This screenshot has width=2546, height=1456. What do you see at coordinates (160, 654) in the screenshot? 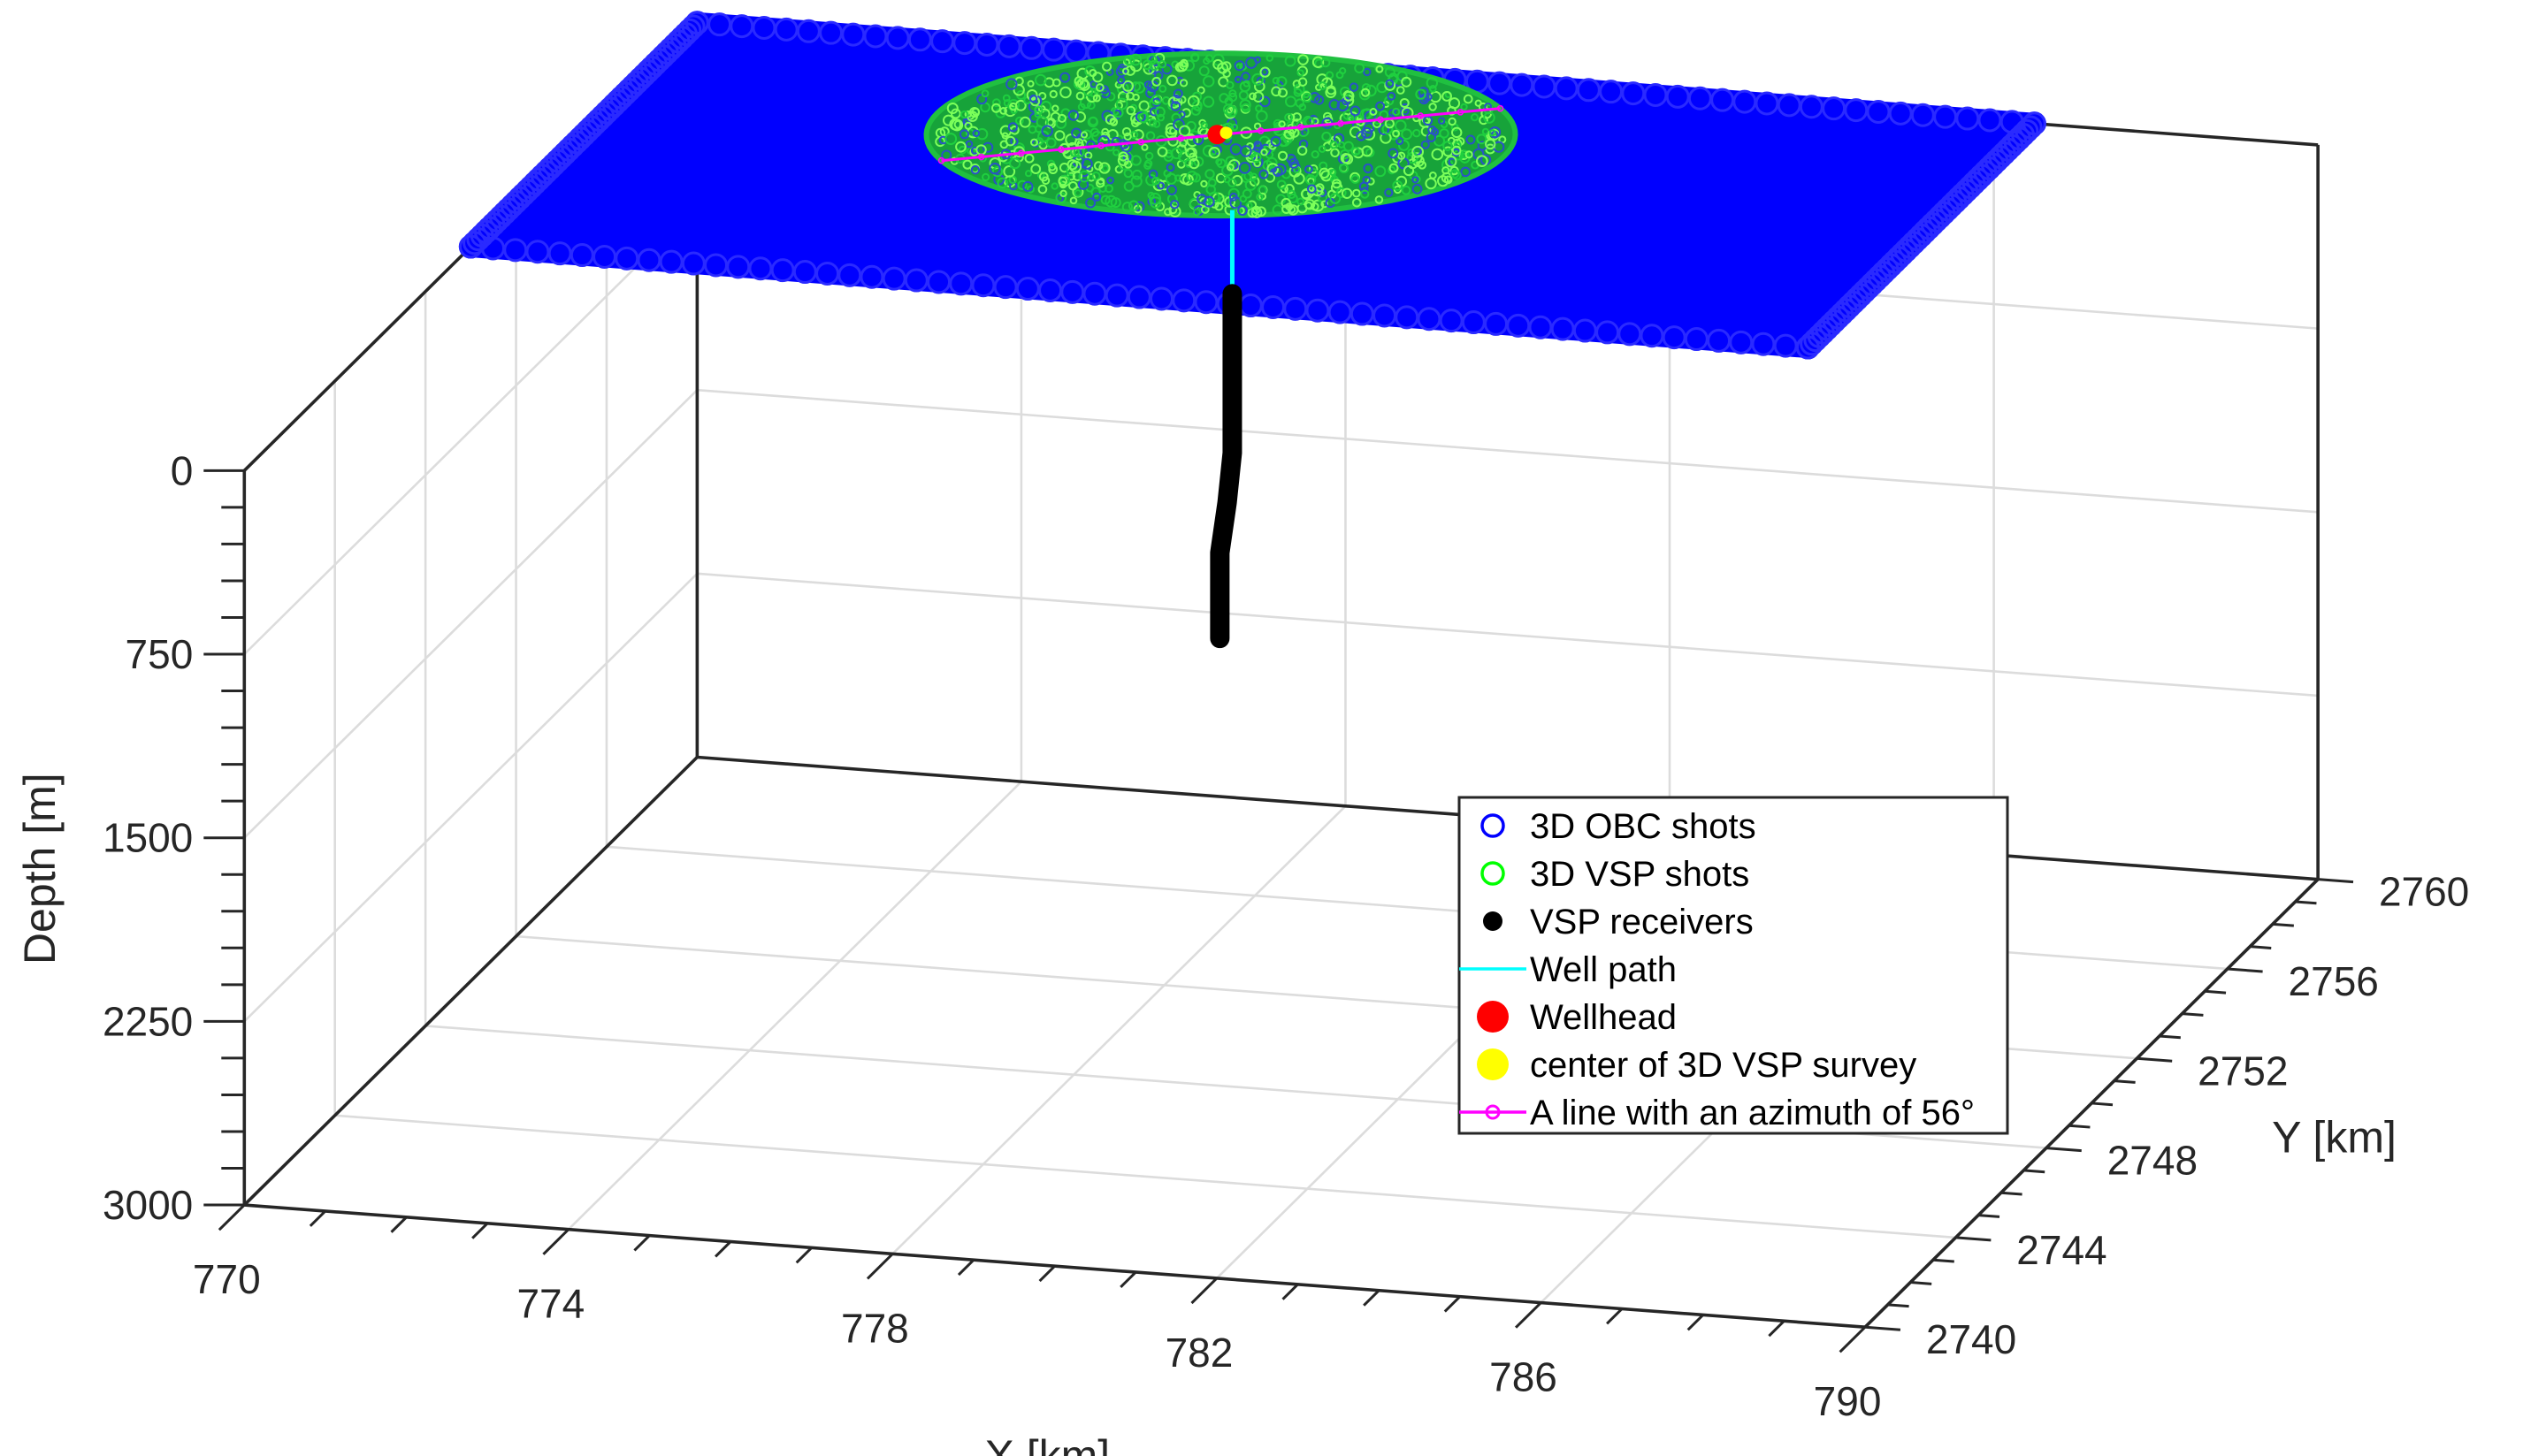
I see `z-tick-label: 750` at bounding box center [160, 654].